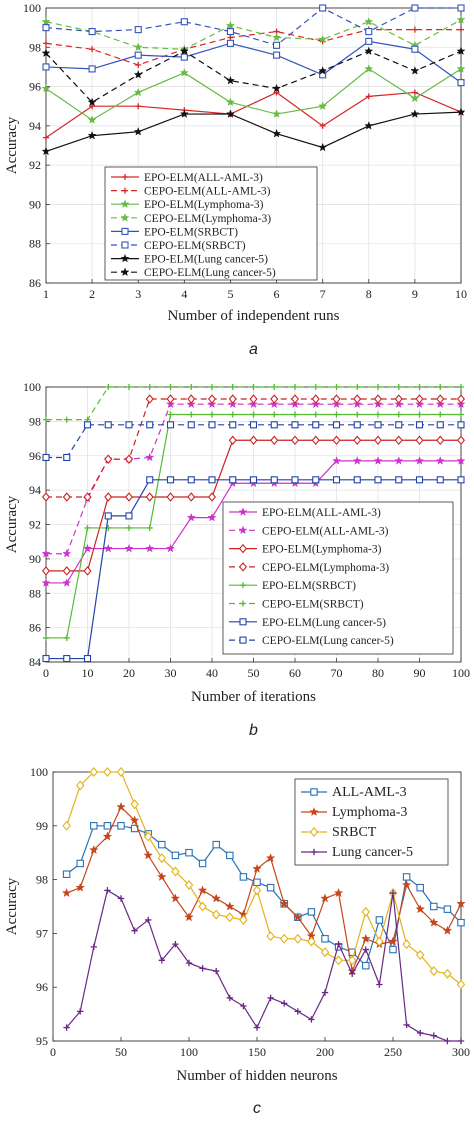  What do you see at coordinates (371, 822) in the screenshot?
I see `legend: ALL-AML-3 Lymphoma-3 SRBCT Lung cancer-5` at bounding box center [371, 822].